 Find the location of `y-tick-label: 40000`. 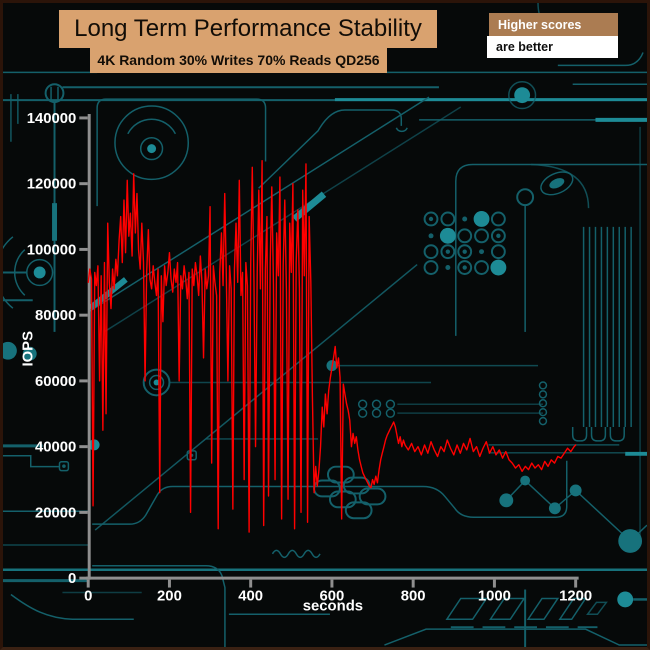

y-tick-label: 40000 is located at coordinates (55, 448).